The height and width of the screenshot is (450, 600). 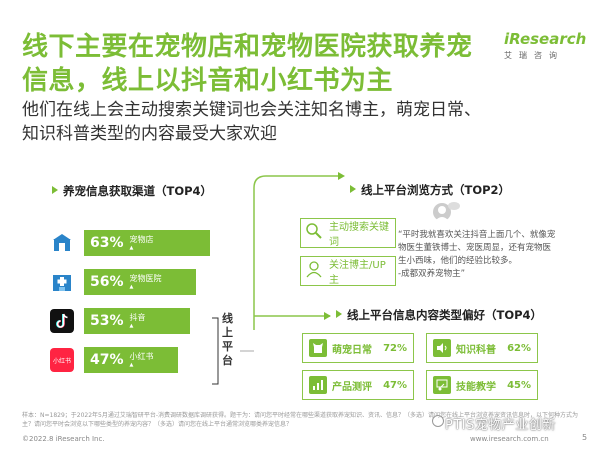 What do you see at coordinates (519, 348) in the screenshot?
I see `content-type-pct: 62%` at bounding box center [519, 348].